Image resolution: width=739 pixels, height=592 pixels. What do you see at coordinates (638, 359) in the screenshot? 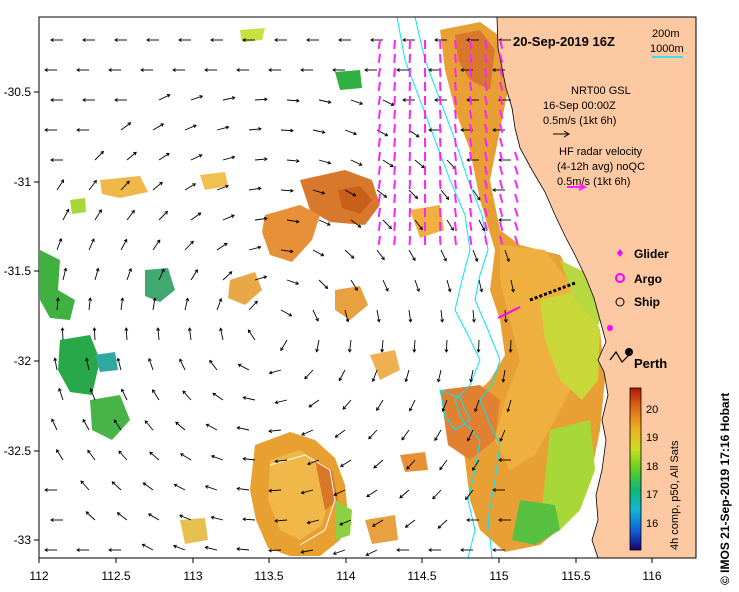
I see `perth-marker: Perth` at bounding box center [638, 359].